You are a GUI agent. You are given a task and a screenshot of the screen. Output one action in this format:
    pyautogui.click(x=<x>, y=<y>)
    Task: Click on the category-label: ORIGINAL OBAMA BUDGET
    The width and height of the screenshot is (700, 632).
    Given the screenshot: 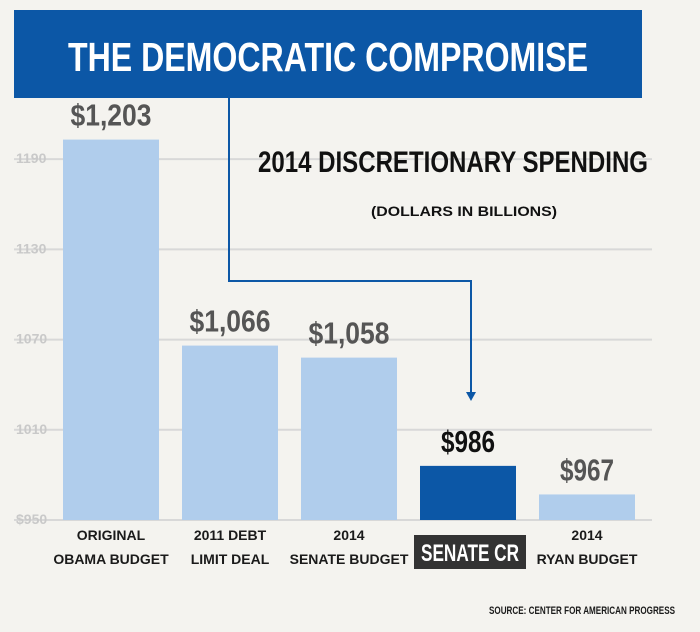 What is the action you would take?
    pyautogui.click(x=111, y=547)
    